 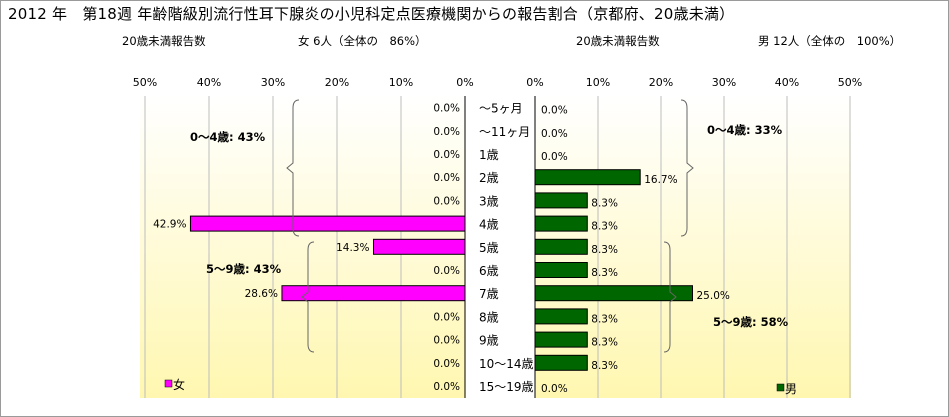 What do you see at coordinates (145, 82) in the screenshot?
I see `left-axis-tick-label: 50%` at bounding box center [145, 82].